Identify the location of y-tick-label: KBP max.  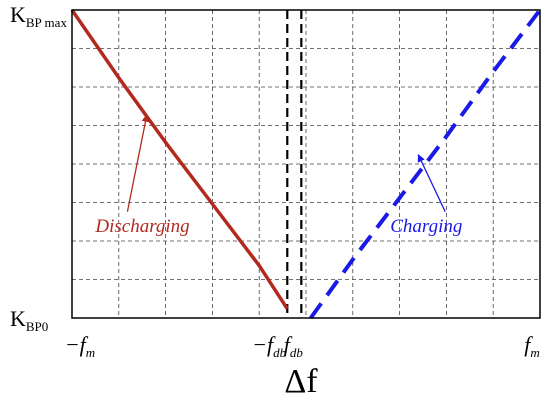
(38, 16).